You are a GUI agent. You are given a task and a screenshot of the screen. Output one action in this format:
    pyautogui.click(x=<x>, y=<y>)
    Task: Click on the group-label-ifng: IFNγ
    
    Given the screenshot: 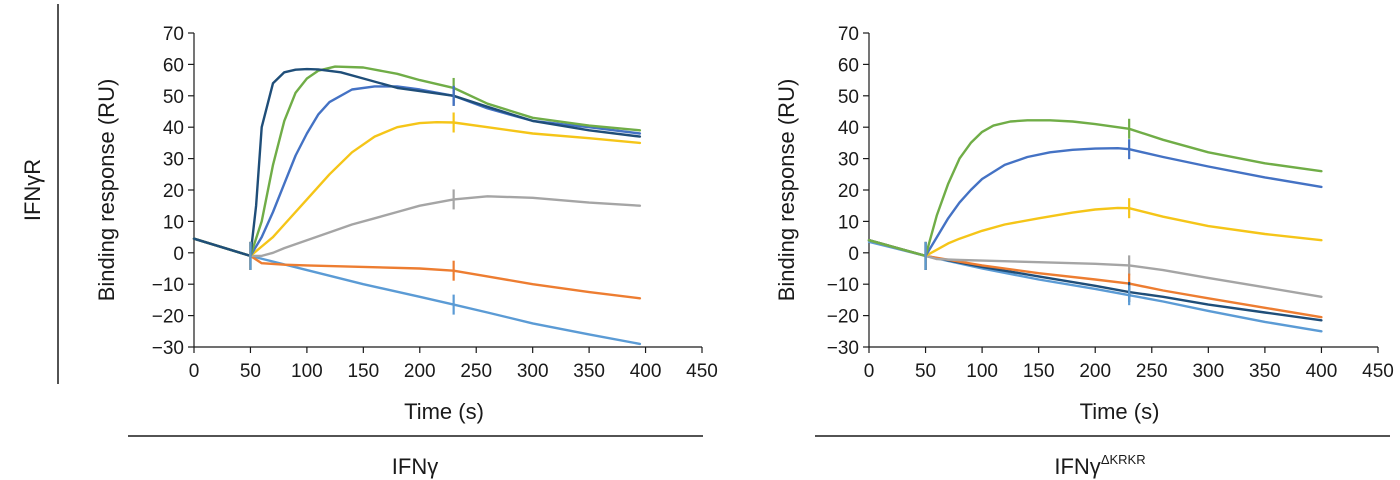 What is the action you would take?
    pyautogui.click(x=415, y=466)
    